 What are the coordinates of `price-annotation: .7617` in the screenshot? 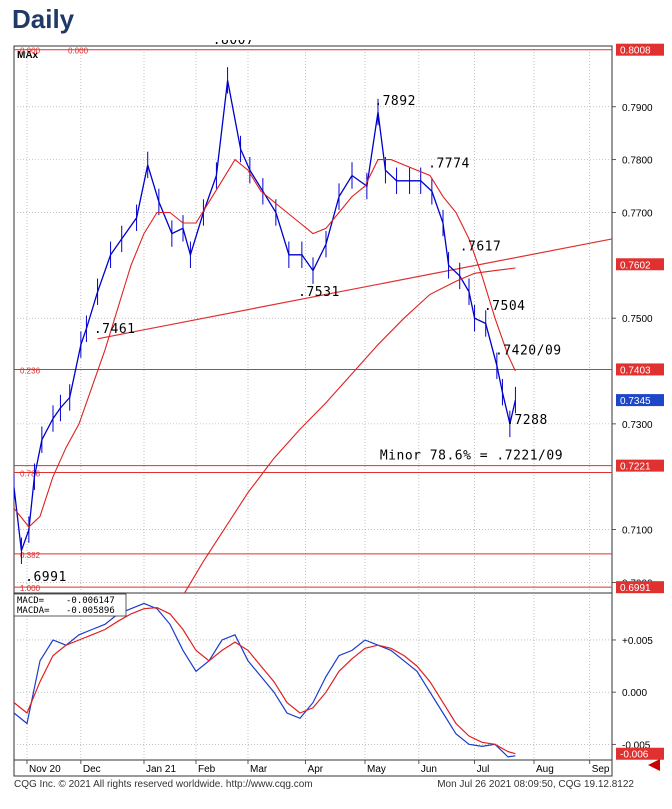 It's located at (481, 246).